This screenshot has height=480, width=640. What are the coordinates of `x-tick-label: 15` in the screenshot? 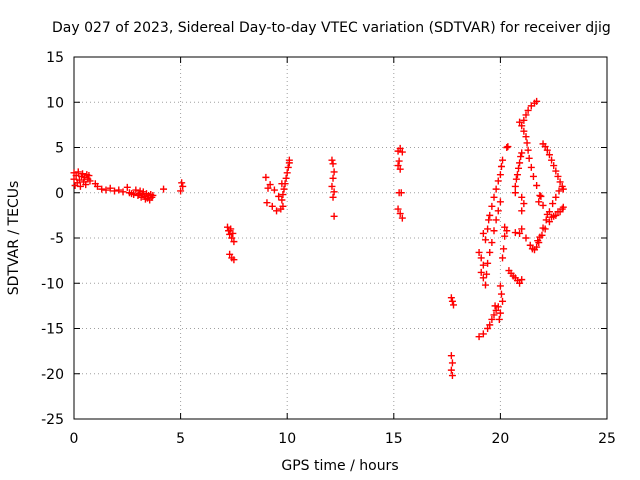 It's located at (394, 439).